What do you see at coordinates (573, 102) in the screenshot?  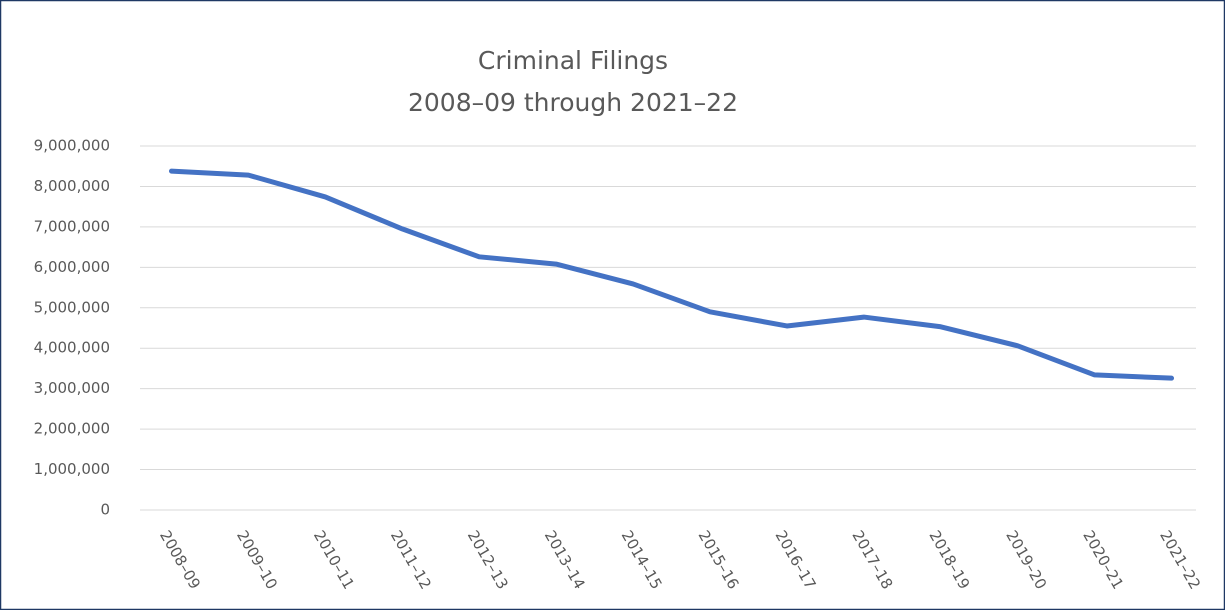 I see `chart-subtitle: 2008–09 through 2021–22` at bounding box center [573, 102].